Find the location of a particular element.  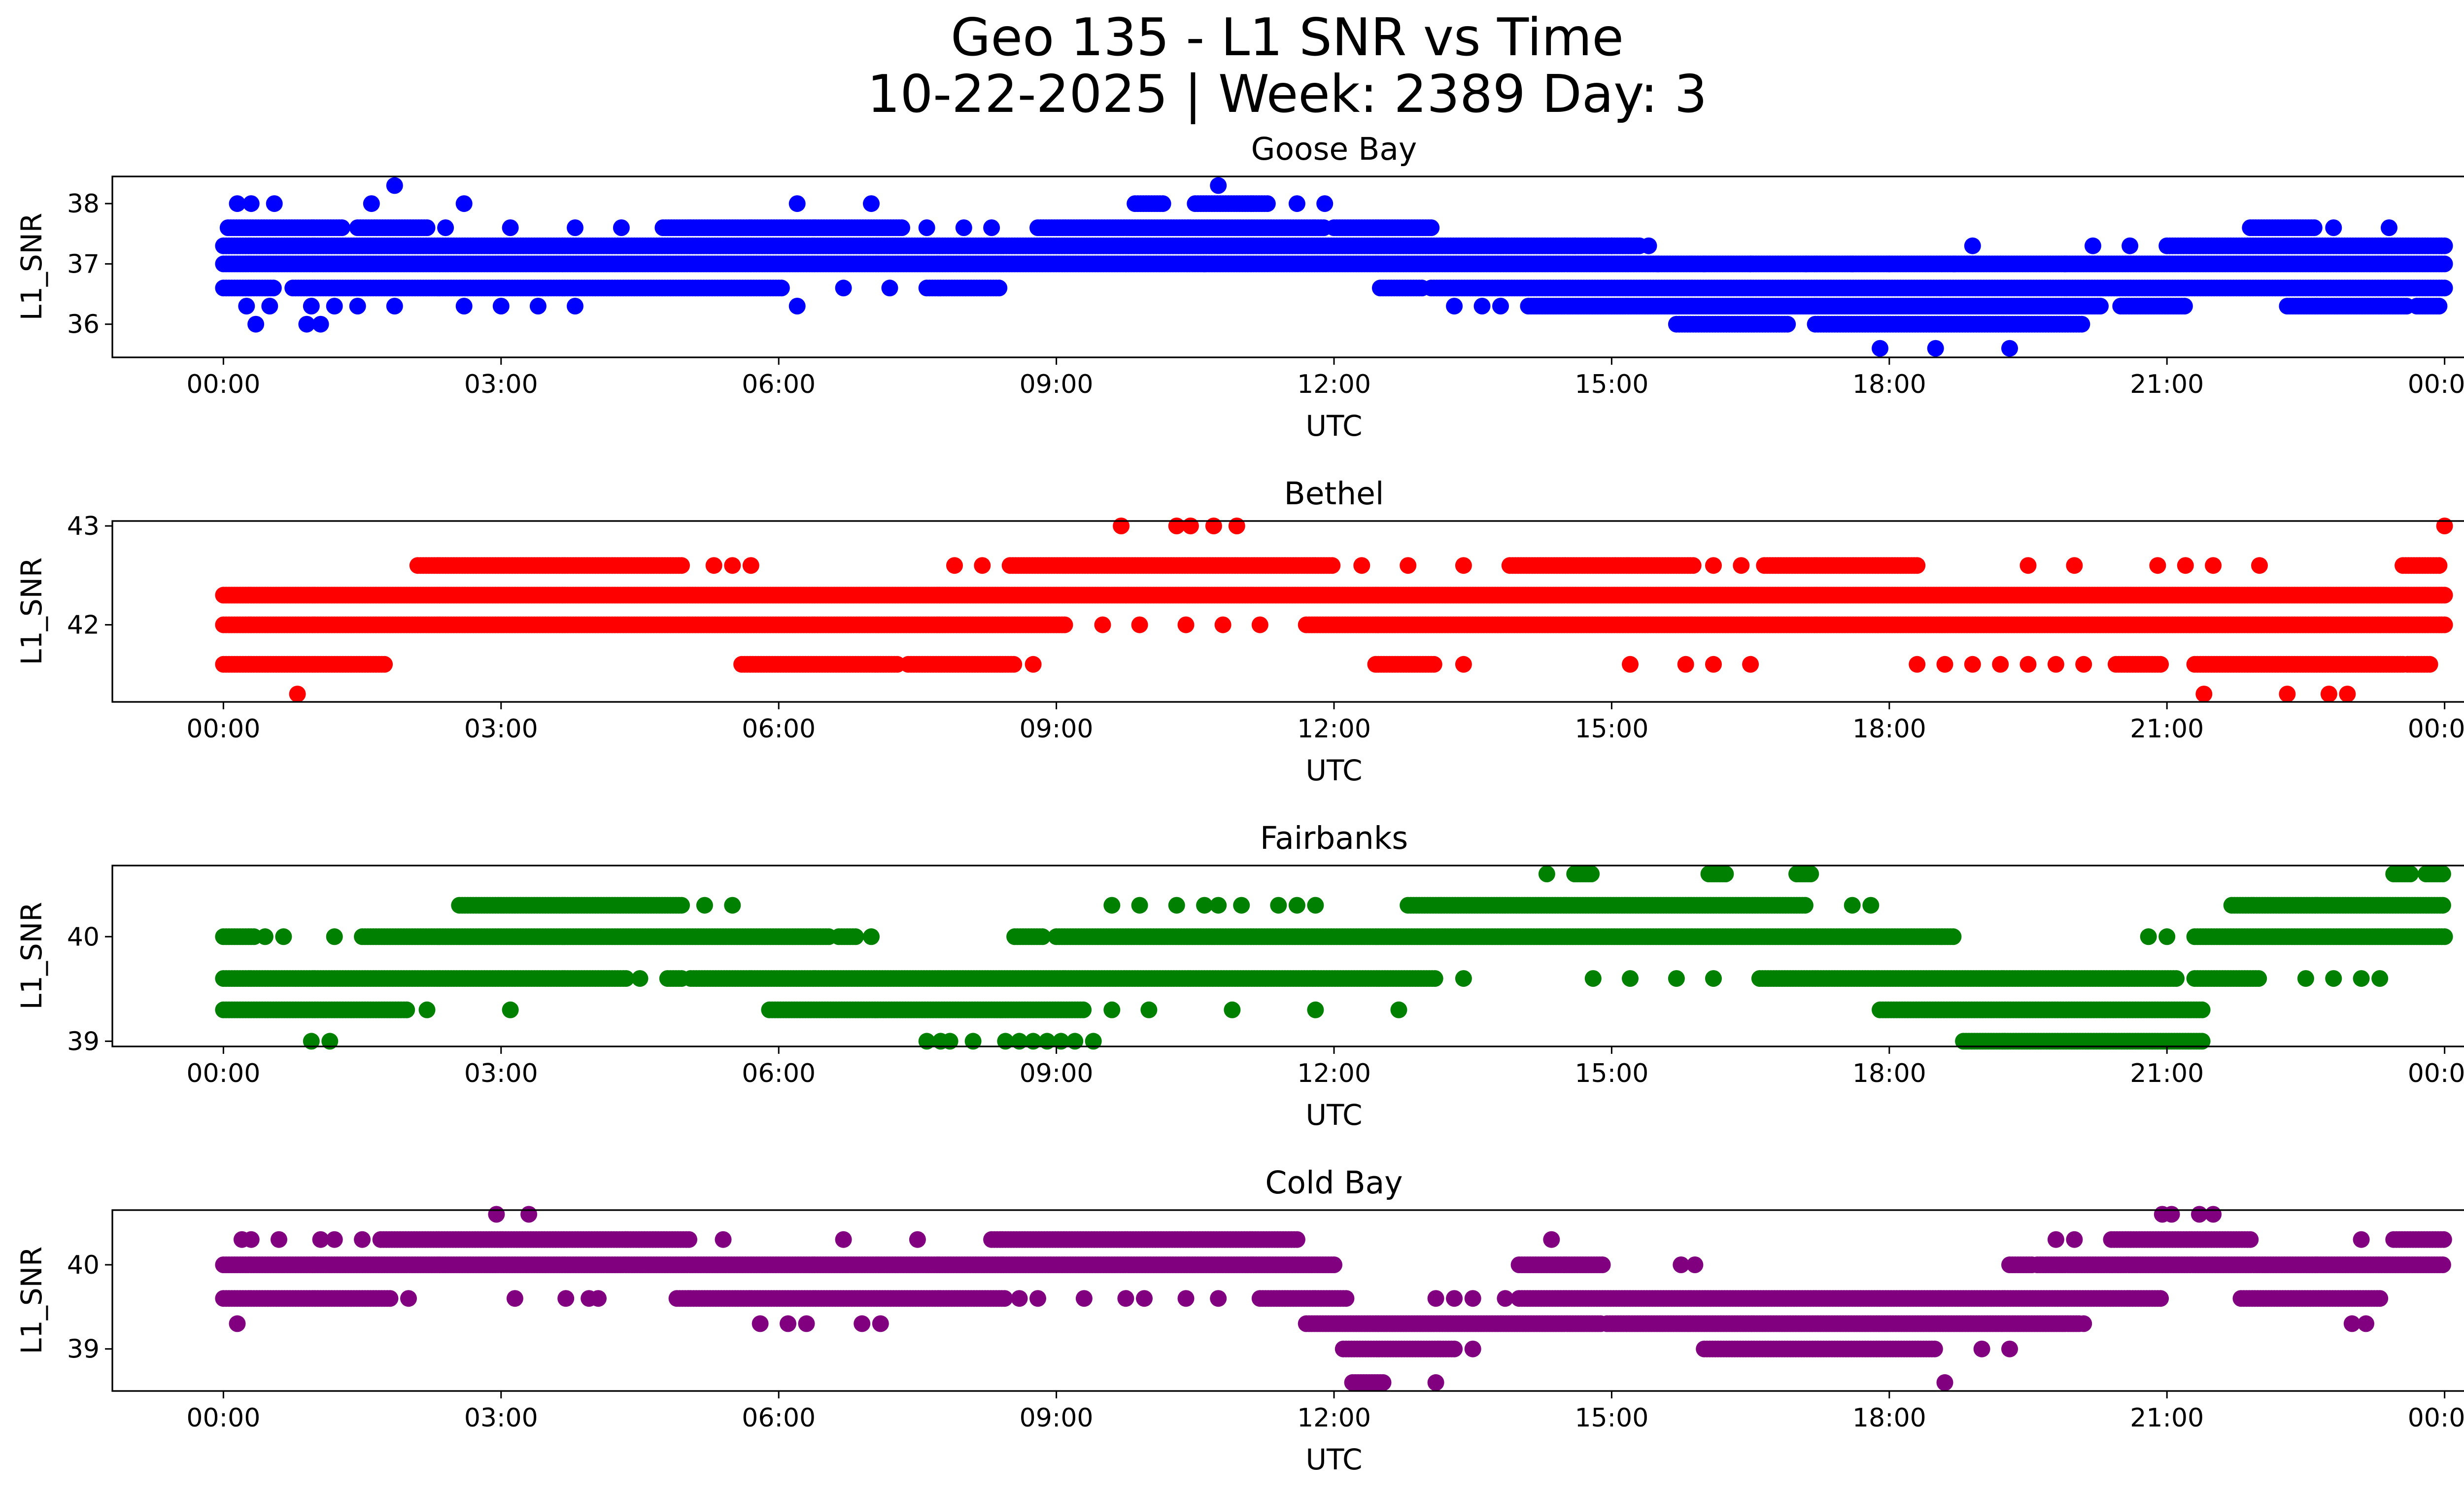

y-tick-label: 36 is located at coordinates (83, 325).